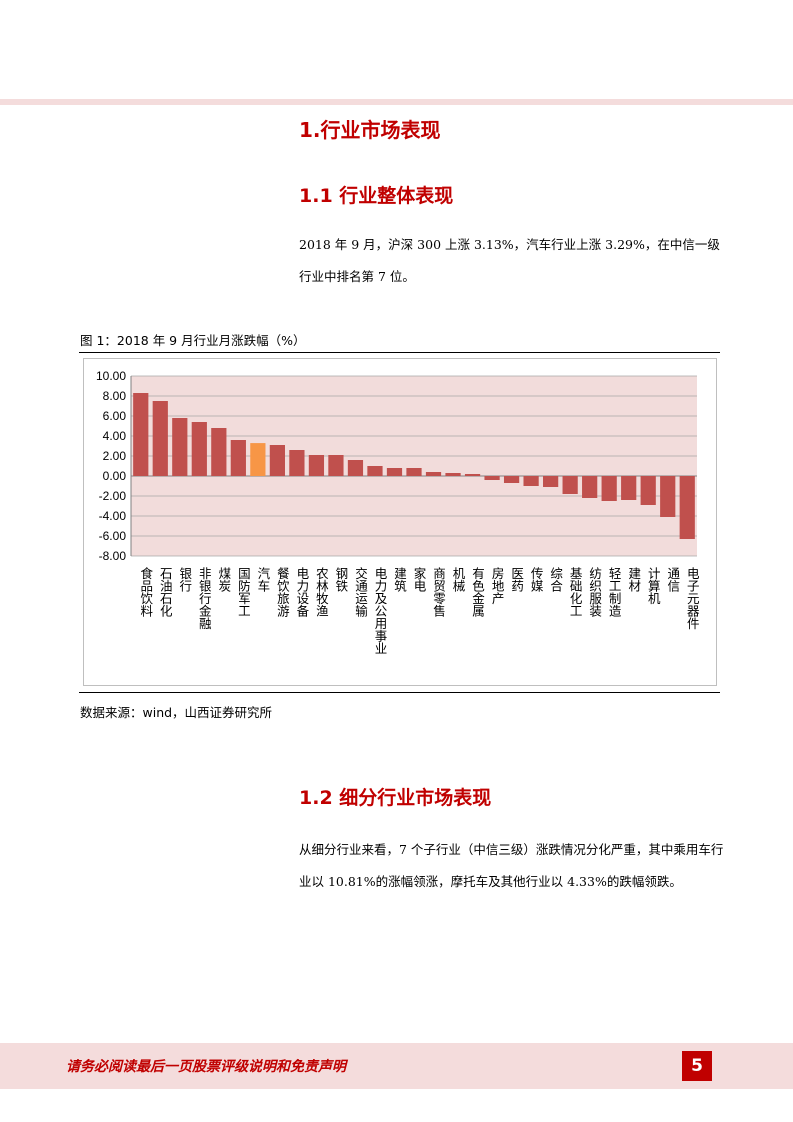 The height and width of the screenshot is (1122, 793). I want to click on x-tick-label: 有色金属, so click(477, 592).